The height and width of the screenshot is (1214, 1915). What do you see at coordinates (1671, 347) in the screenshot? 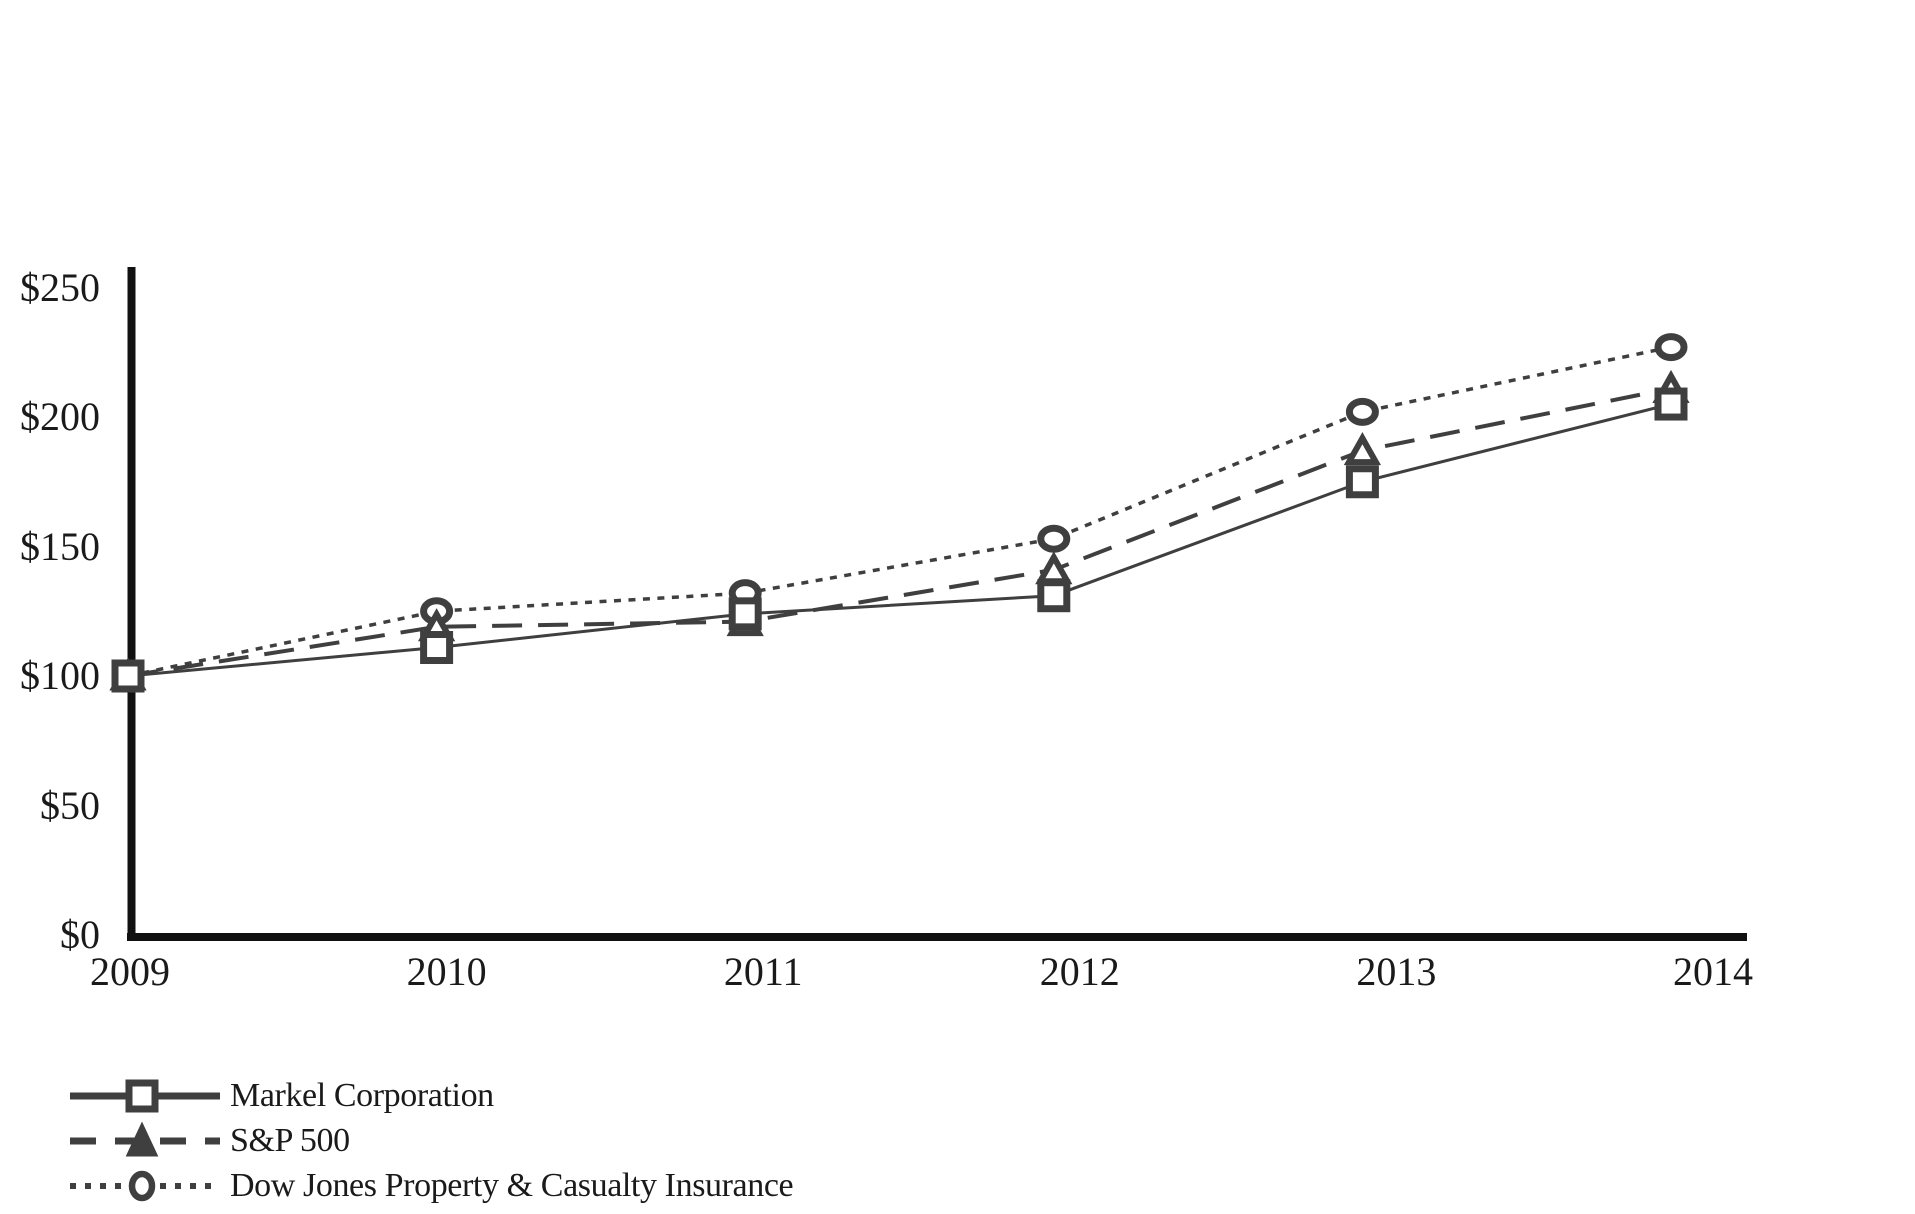
I see `marker-circle-2014` at bounding box center [1671, 347].